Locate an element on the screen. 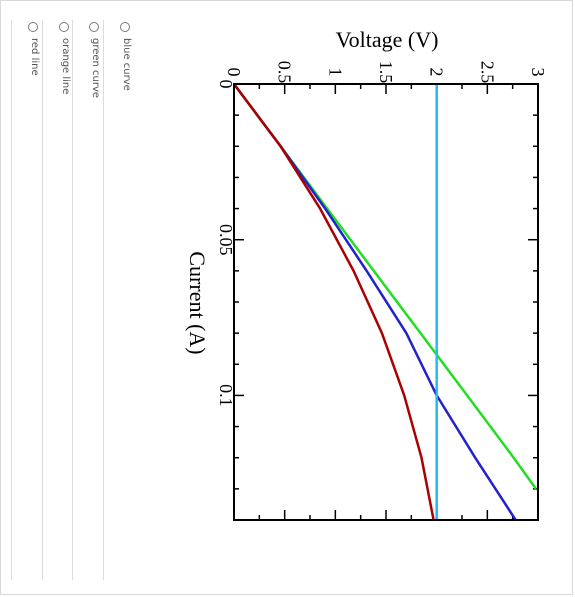 The width and height of the screenshot is (575, 597). x-tick-label: 0.05 is located at coordinates (226, 240).